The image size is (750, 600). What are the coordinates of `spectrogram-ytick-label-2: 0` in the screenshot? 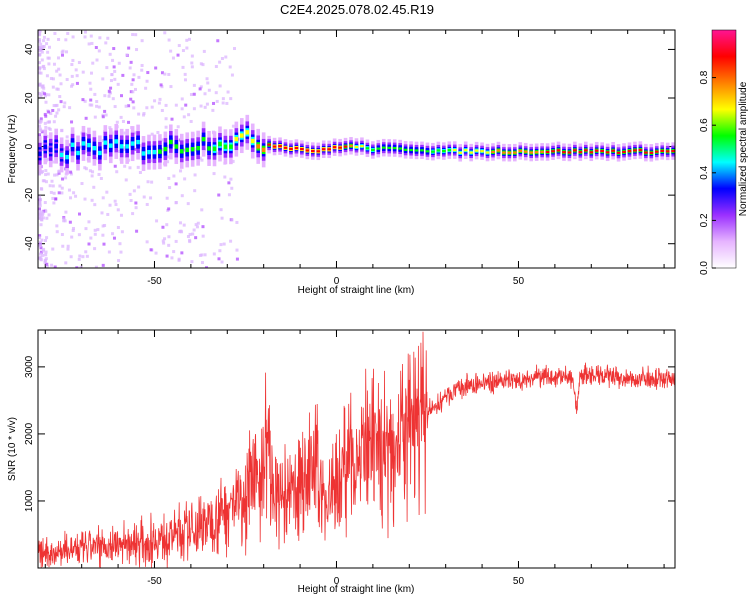 It's located at (29, 146).